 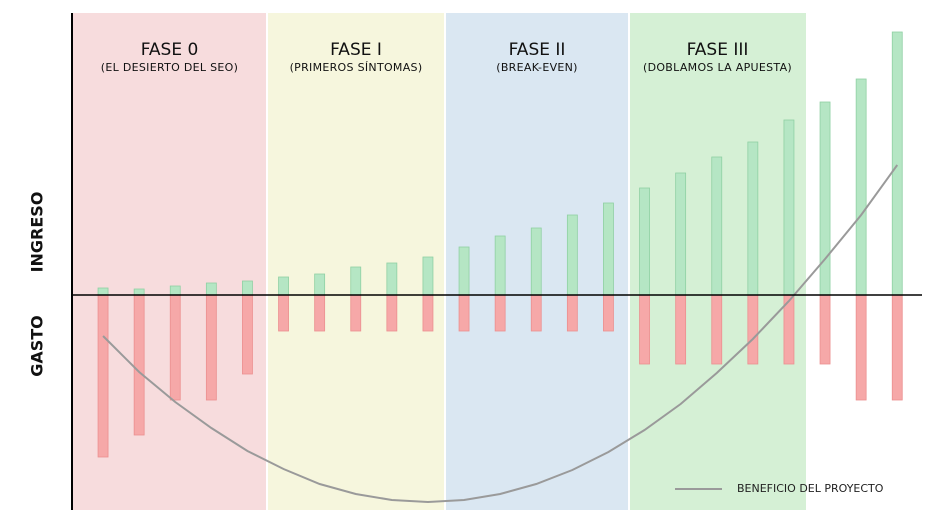 What do you see at coordinates (537, 67) in the screenshot?
I see `phase-subtitle: (BREAK-EVEN)` at bounding box center [537, 67].